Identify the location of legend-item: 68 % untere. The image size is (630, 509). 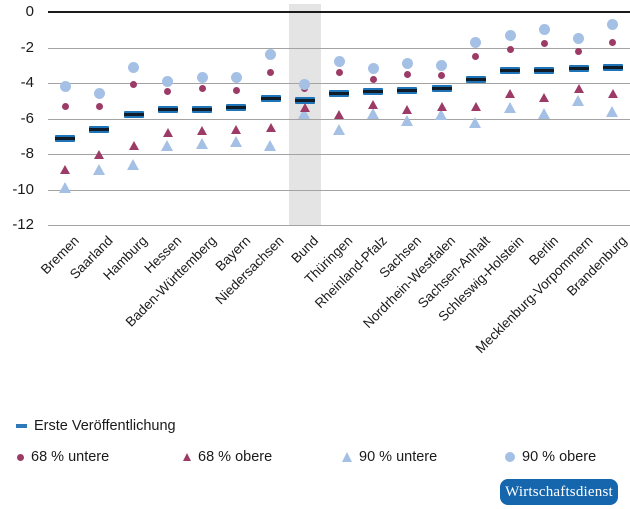
(63, 457).